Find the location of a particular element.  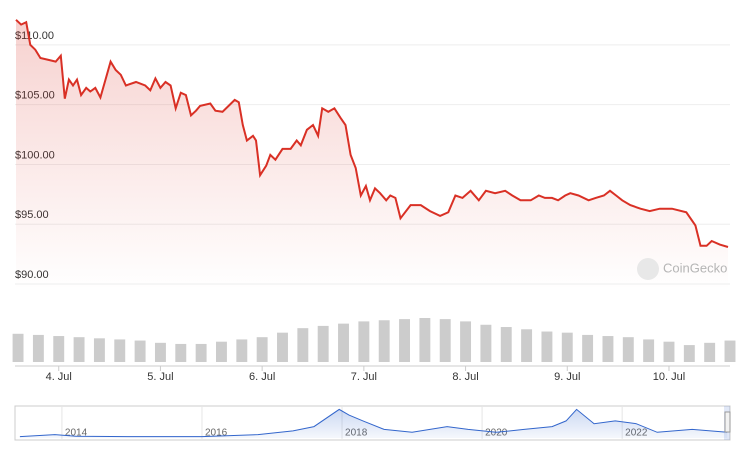

x-tick-label: 10. Jul is located at coordinates (669, 377).